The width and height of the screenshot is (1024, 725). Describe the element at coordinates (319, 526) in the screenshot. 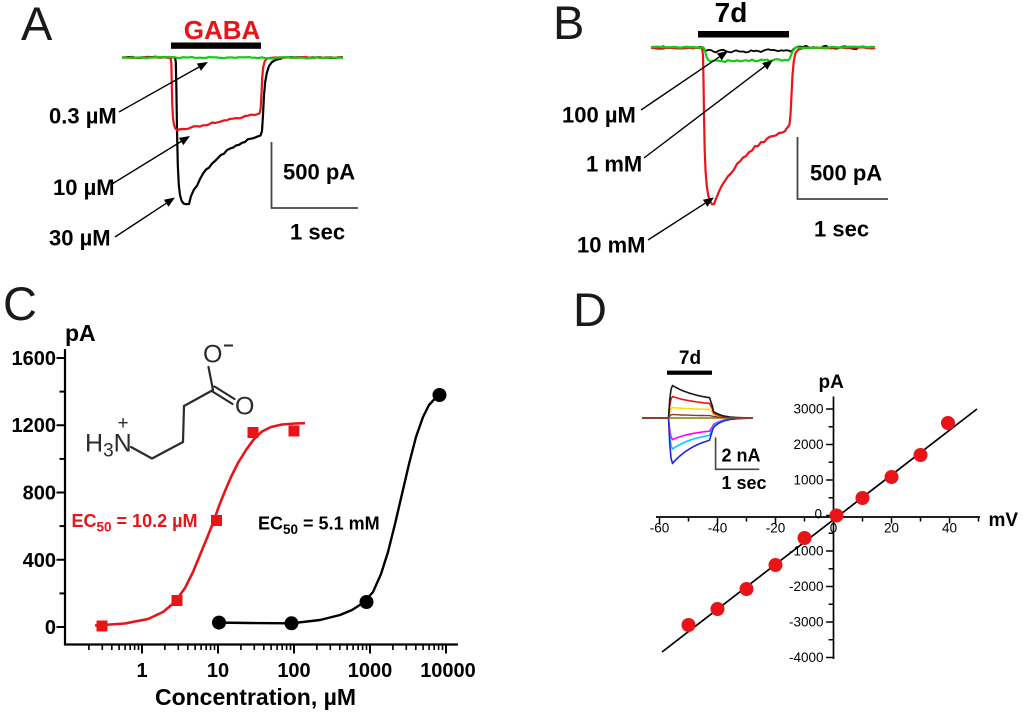

I see `svg-text: EC50 = 5.1 mM` at that location.